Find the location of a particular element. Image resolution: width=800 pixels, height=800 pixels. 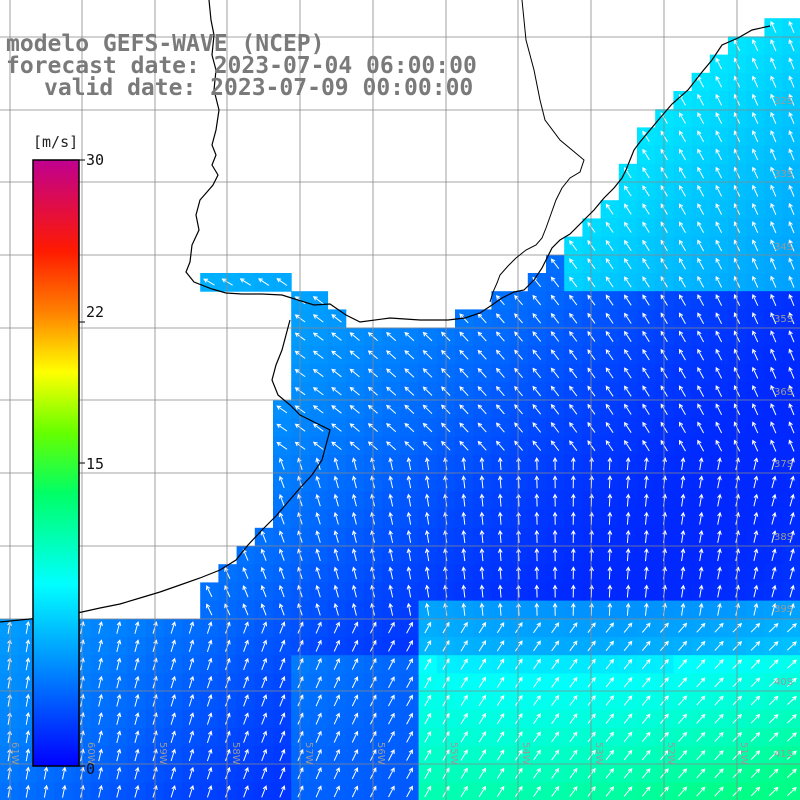

colorbar-label-22: 22 is located at coordinates (95, 312).